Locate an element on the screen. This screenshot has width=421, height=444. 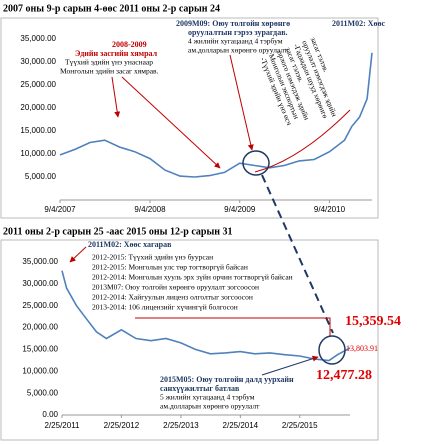
x-tick-label: 2/25/2013 is located at coordinates (181, 425).